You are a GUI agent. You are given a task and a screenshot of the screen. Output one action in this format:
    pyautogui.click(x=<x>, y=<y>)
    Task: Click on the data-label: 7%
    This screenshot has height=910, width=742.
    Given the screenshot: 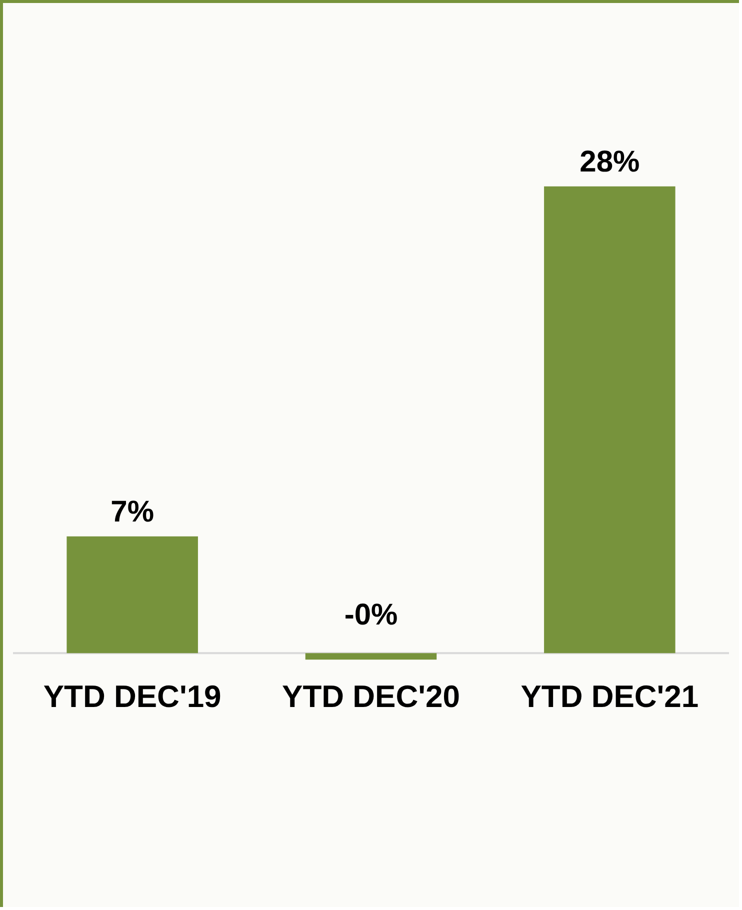 What is the action you would take?
    pyautogui.click(x=132, y=512)
    